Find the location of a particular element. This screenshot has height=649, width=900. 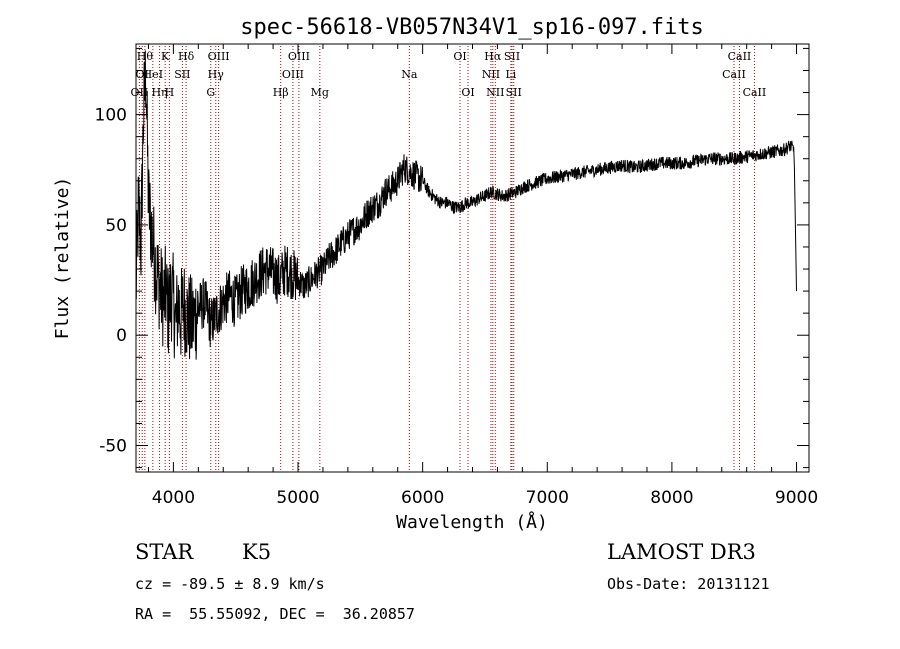

line-label-14: OIII is located at coordinates (299, 56).